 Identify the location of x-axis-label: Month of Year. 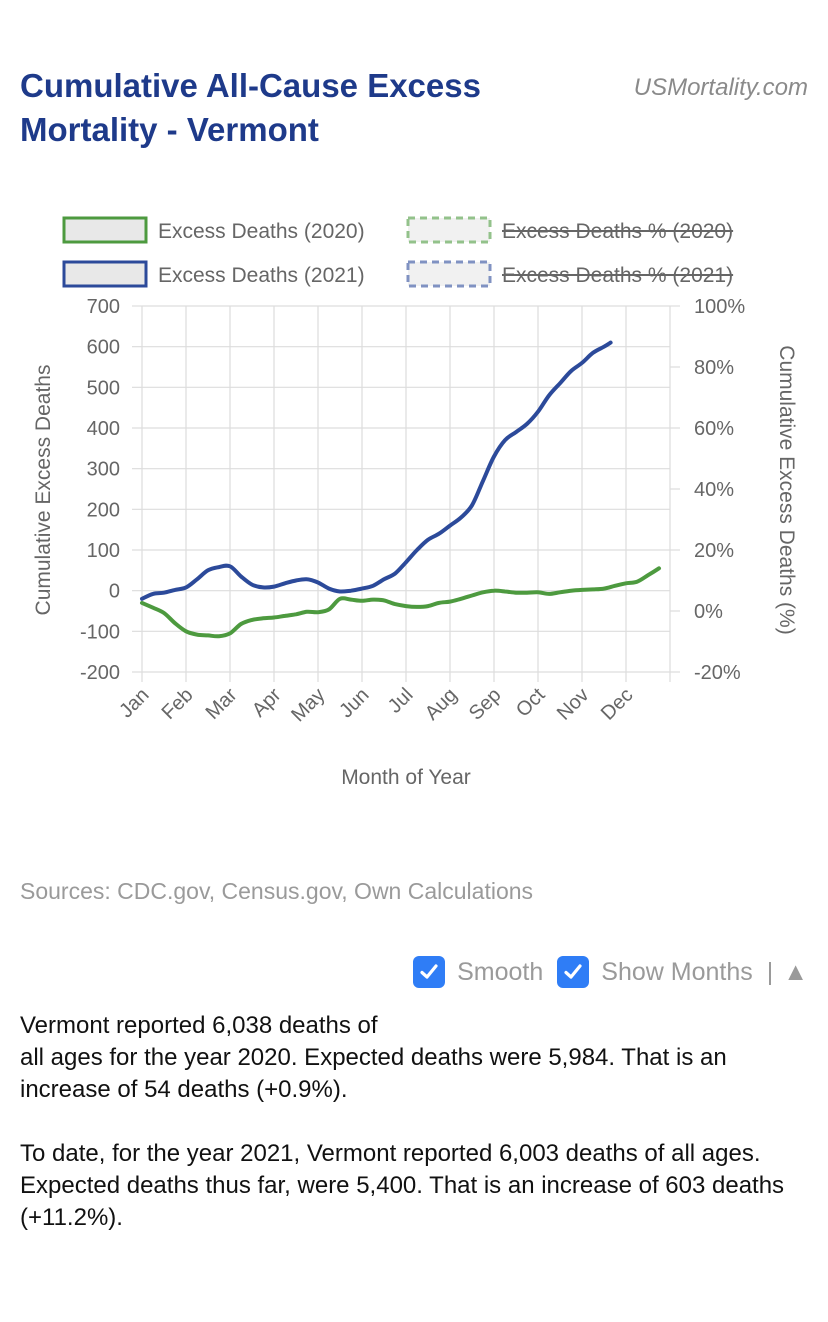
(406, 777).